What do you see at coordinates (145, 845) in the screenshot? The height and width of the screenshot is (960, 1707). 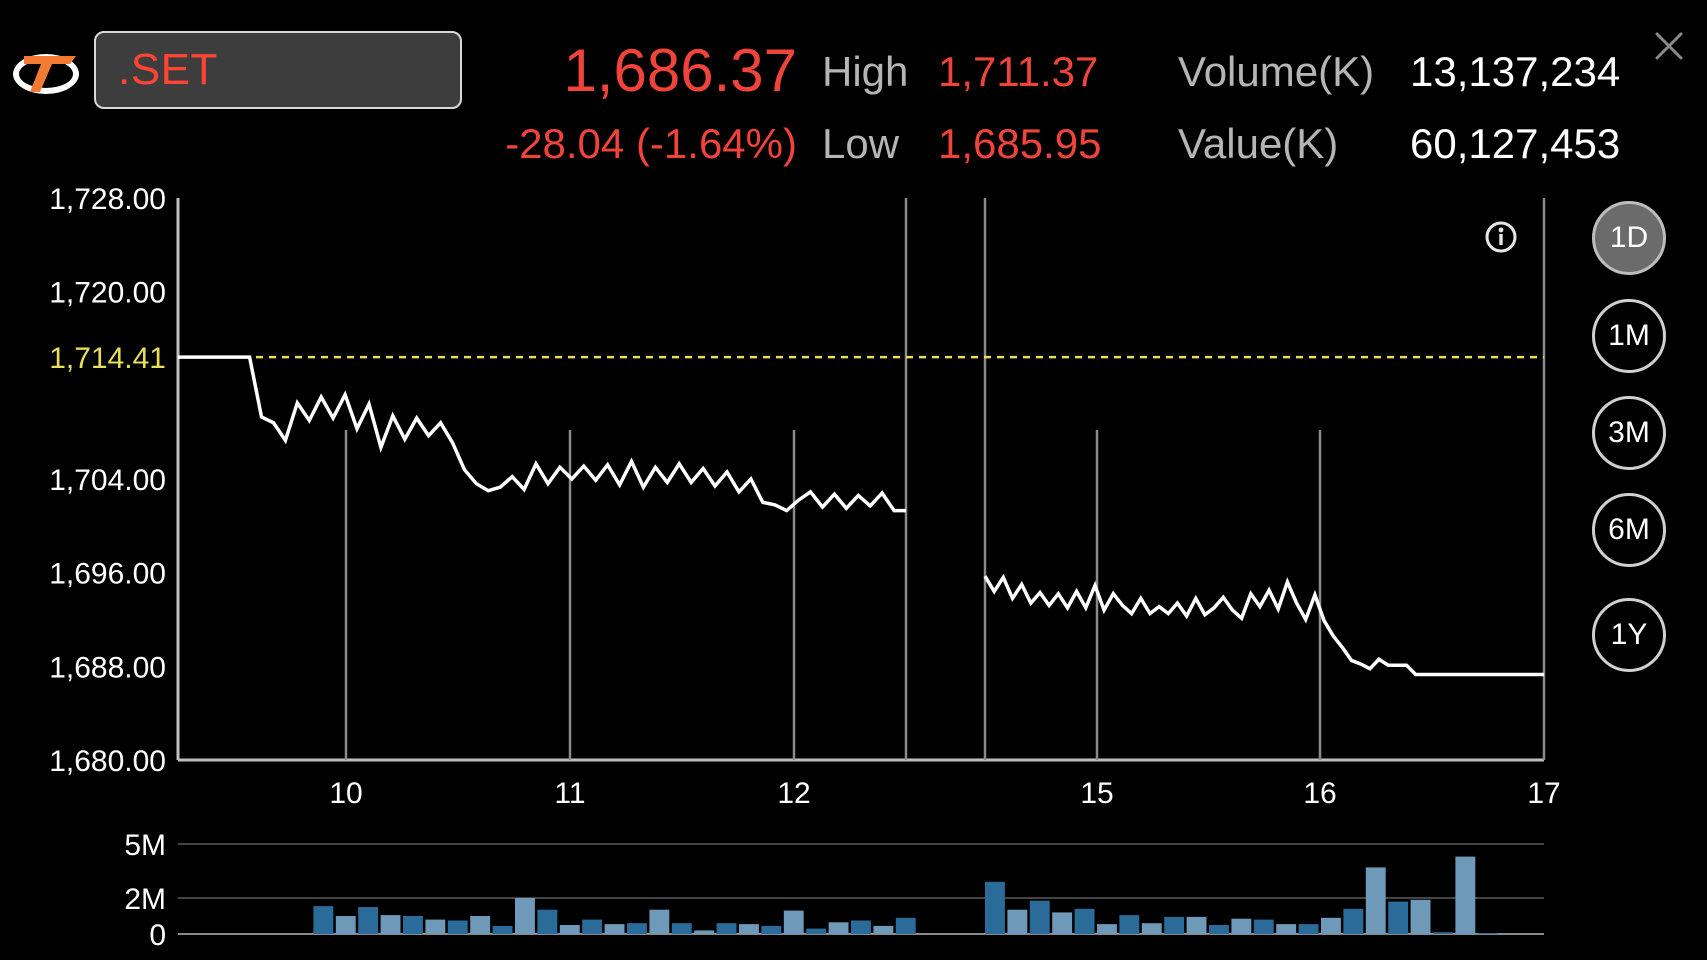 I see `volume-tick-label: 5M` at bounding box center [145, 845].